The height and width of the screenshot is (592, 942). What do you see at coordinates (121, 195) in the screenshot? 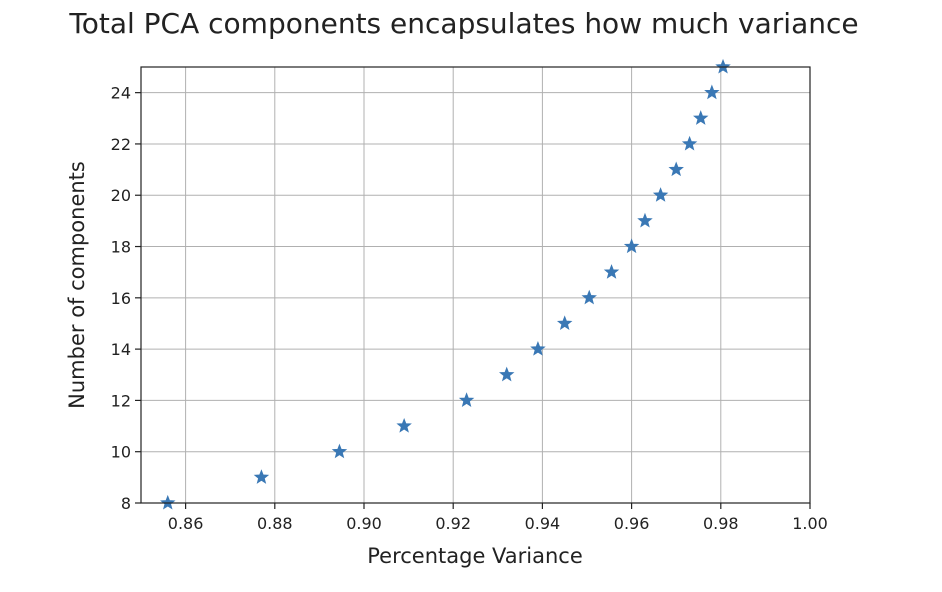
I see `y-tick-label: 20` at bounding box center [121, 195].